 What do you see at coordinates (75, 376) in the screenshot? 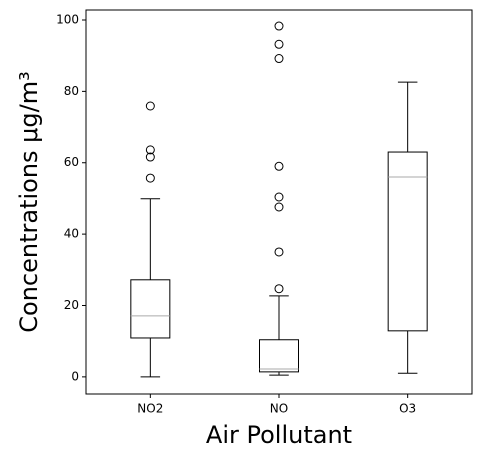
I see `y-tick-label: 0` at bounding box center [75, 376].